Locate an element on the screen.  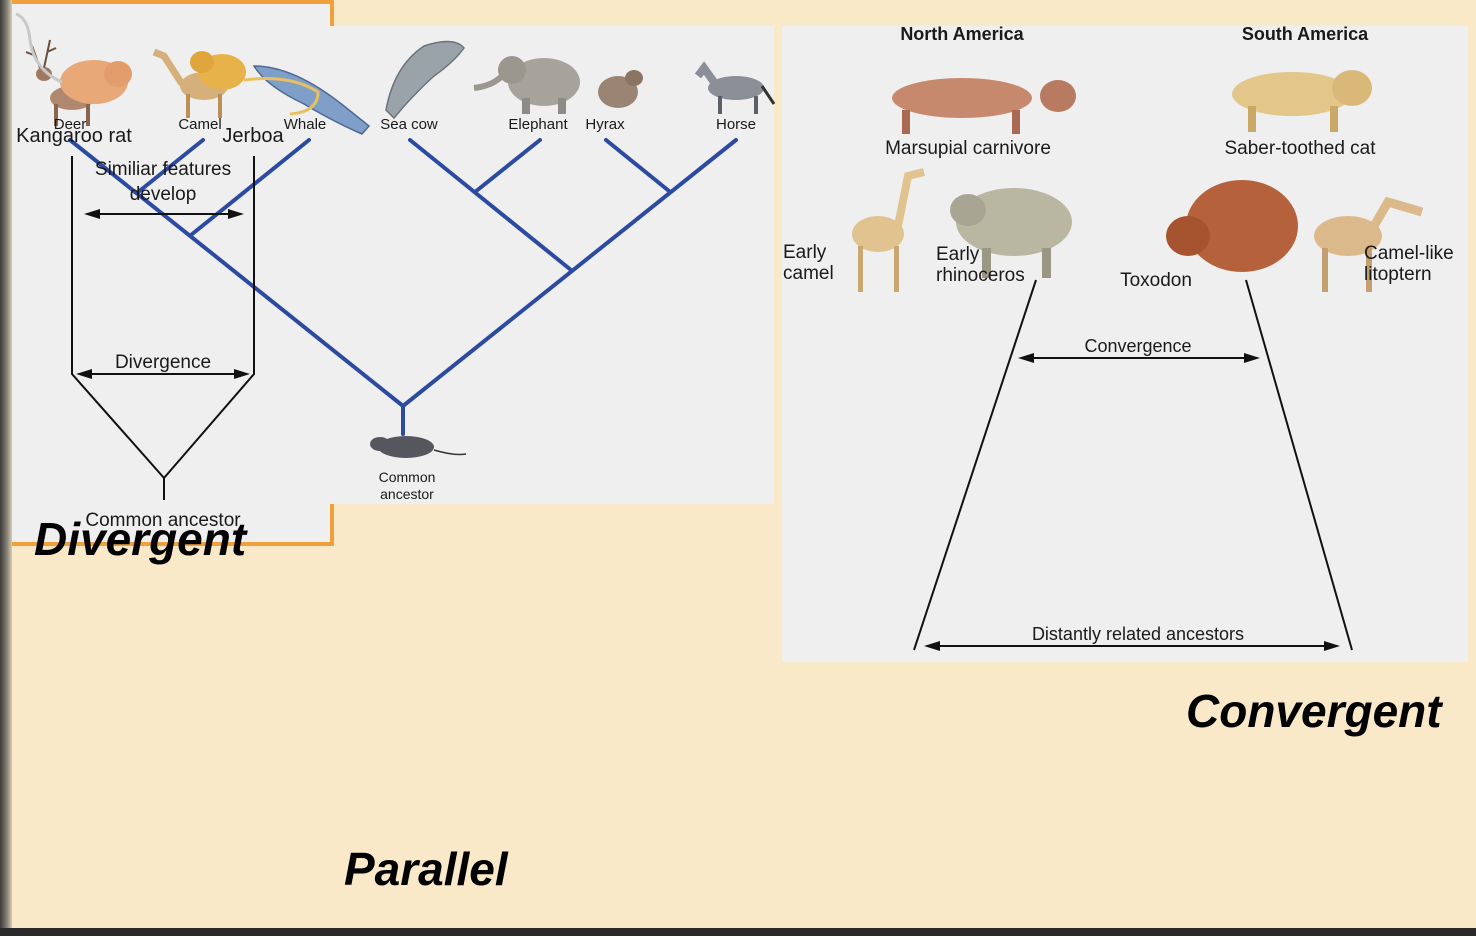
ancestors-label: Distantly related ancestors is located at coordinates (1138, 634).